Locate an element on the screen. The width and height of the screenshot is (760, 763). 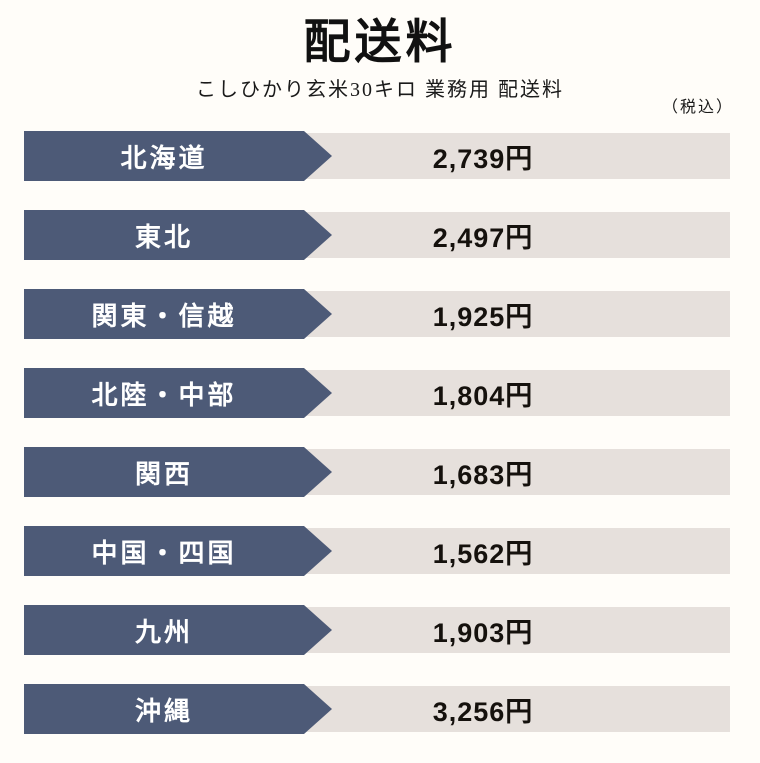
region-label: 関西 is located at coordinates (163, 473).